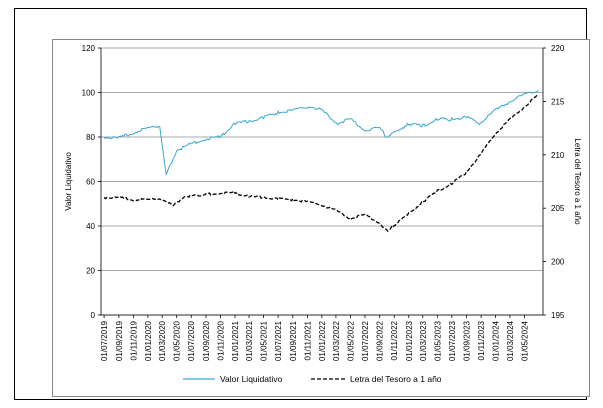 The width and height of the screenshot is (603, 408). Describe the element at coordinates (558, 315) in the screenshot. I see `right-tick-label: 195` at that location.